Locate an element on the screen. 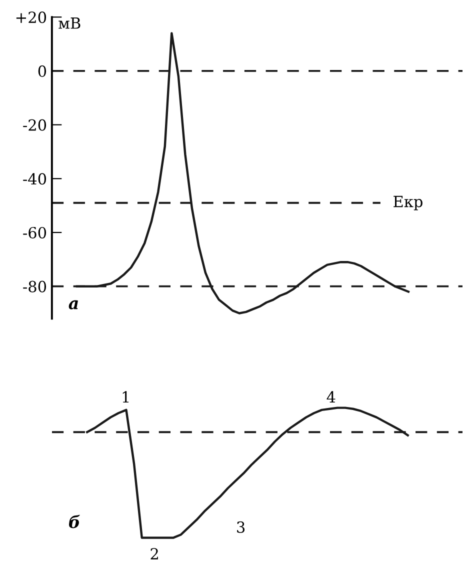 This screenshot has width=472, height=569. y-tick-label: -80 is located at coordinates (34, 286).